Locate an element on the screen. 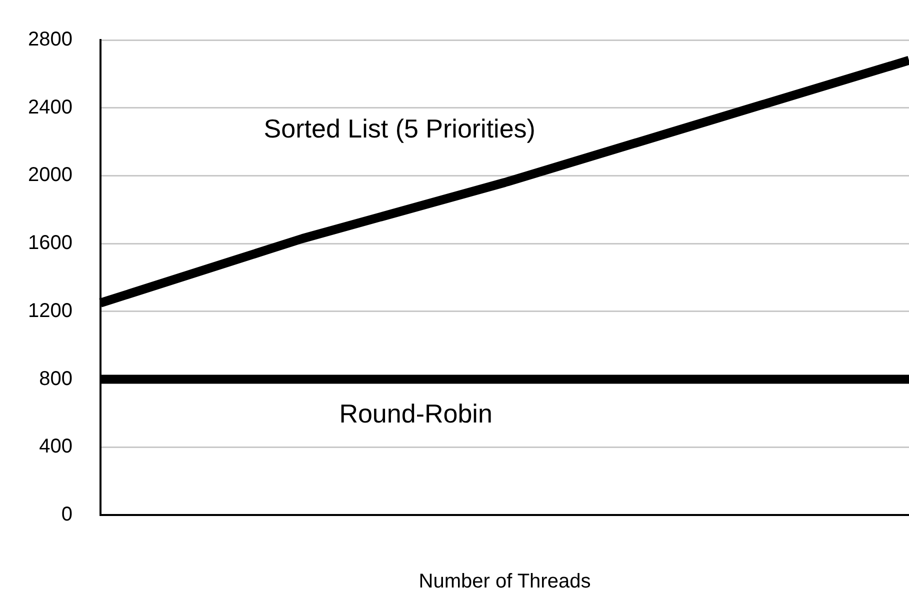  y-tick-label: 2400 is located at coordinates (50, 107).